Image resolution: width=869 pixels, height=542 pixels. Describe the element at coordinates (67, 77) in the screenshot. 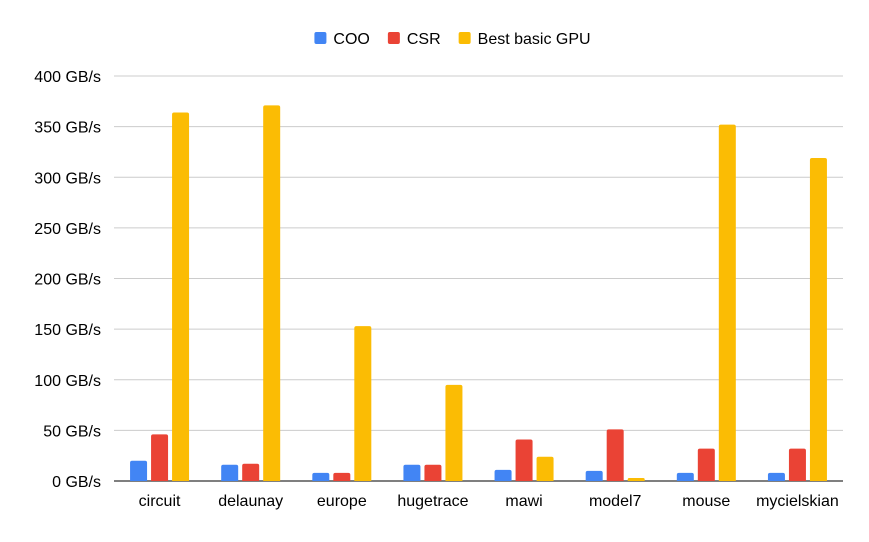

I see `y-tick-label: 400 GB/s` at that location.